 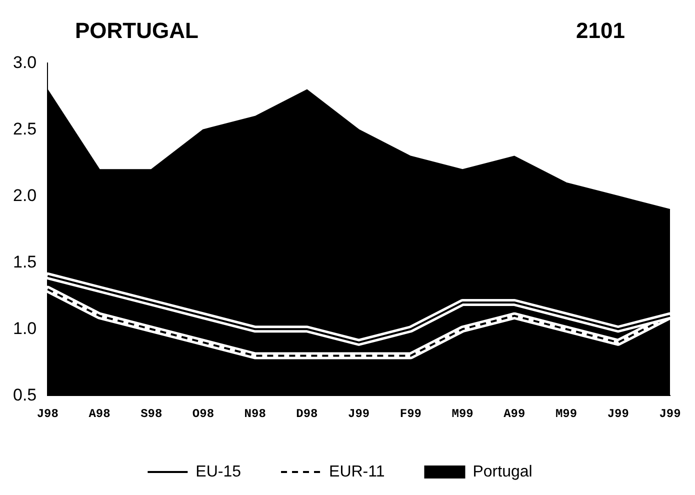 What do you see at coordinates (255, 413) in the screenshot?
I see `x-tick-label: N98` at bounding box center [255, 413].